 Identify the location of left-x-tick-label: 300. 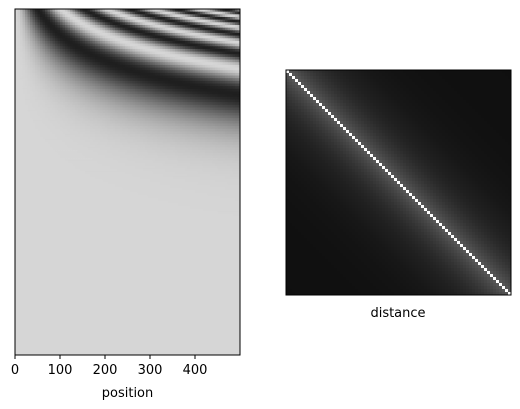
(150, 370).